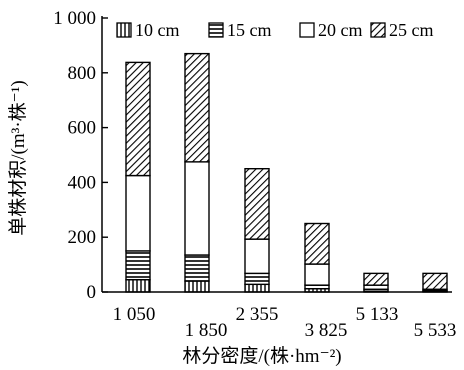 This screenshot has width=464, height=370. Describe the element at coordinates (435, 330) in the screenshot. I see `x-tick-label: 5 533` at that location.